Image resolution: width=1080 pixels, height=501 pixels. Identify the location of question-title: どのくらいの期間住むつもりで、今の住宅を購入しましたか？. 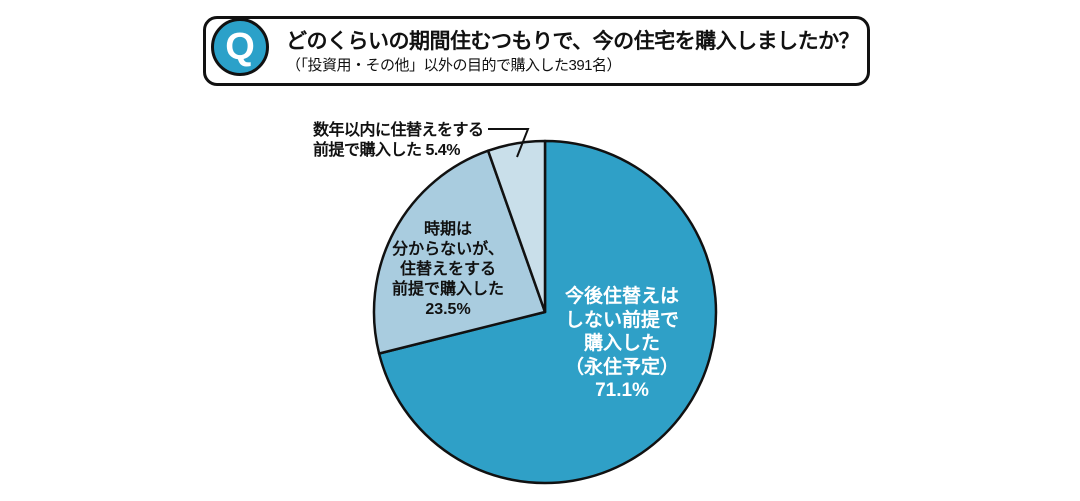
(573, 41).